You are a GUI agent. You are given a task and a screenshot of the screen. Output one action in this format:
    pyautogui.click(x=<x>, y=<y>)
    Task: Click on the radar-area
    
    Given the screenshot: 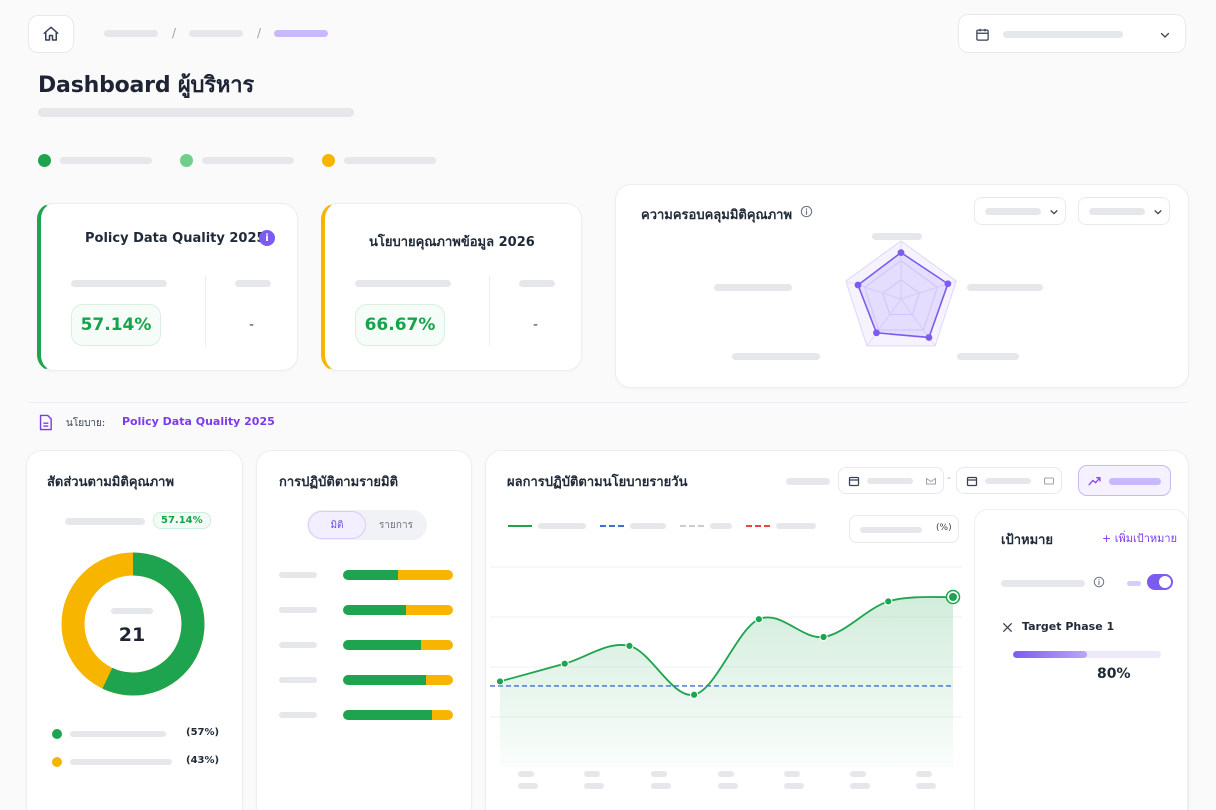 What is the action you would take?
    pyautogui.click(x=903, y=295)
    